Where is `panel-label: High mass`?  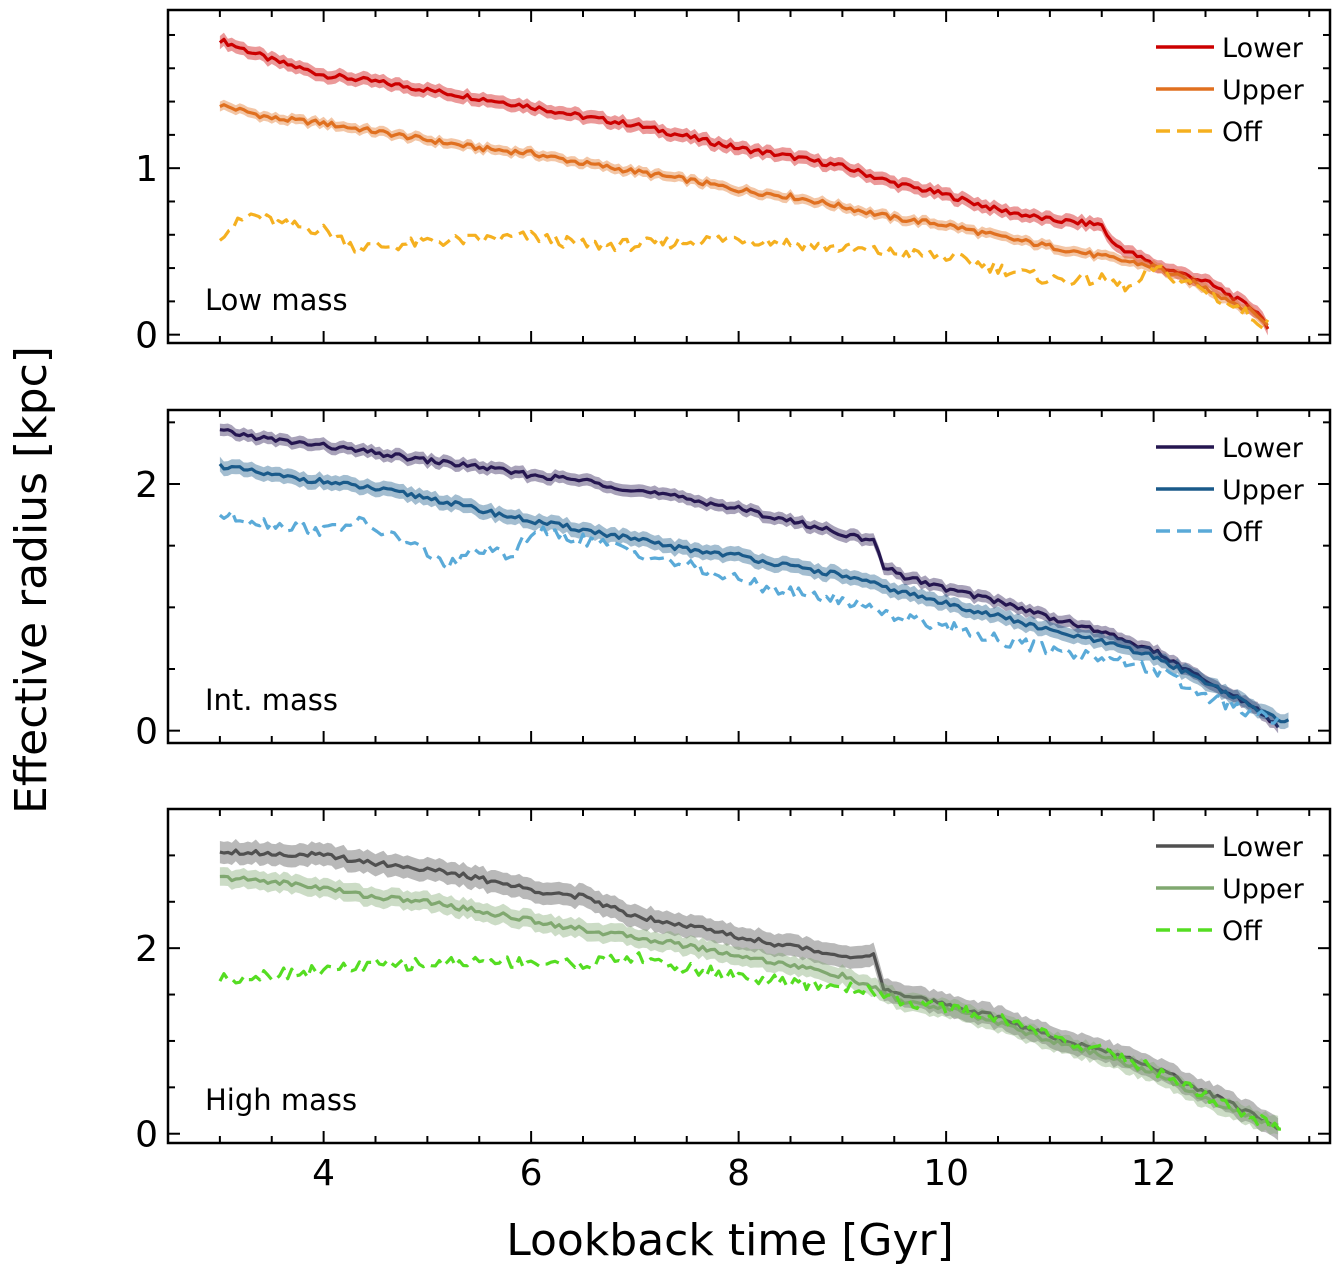 panel-label: High mass is located at coordinates (281, 1100).